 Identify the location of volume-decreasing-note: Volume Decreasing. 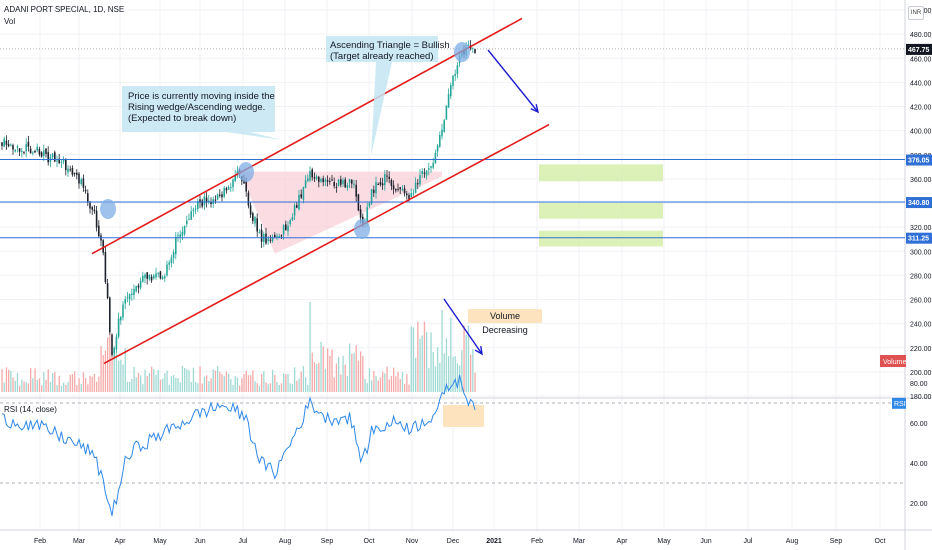
(505, 322).